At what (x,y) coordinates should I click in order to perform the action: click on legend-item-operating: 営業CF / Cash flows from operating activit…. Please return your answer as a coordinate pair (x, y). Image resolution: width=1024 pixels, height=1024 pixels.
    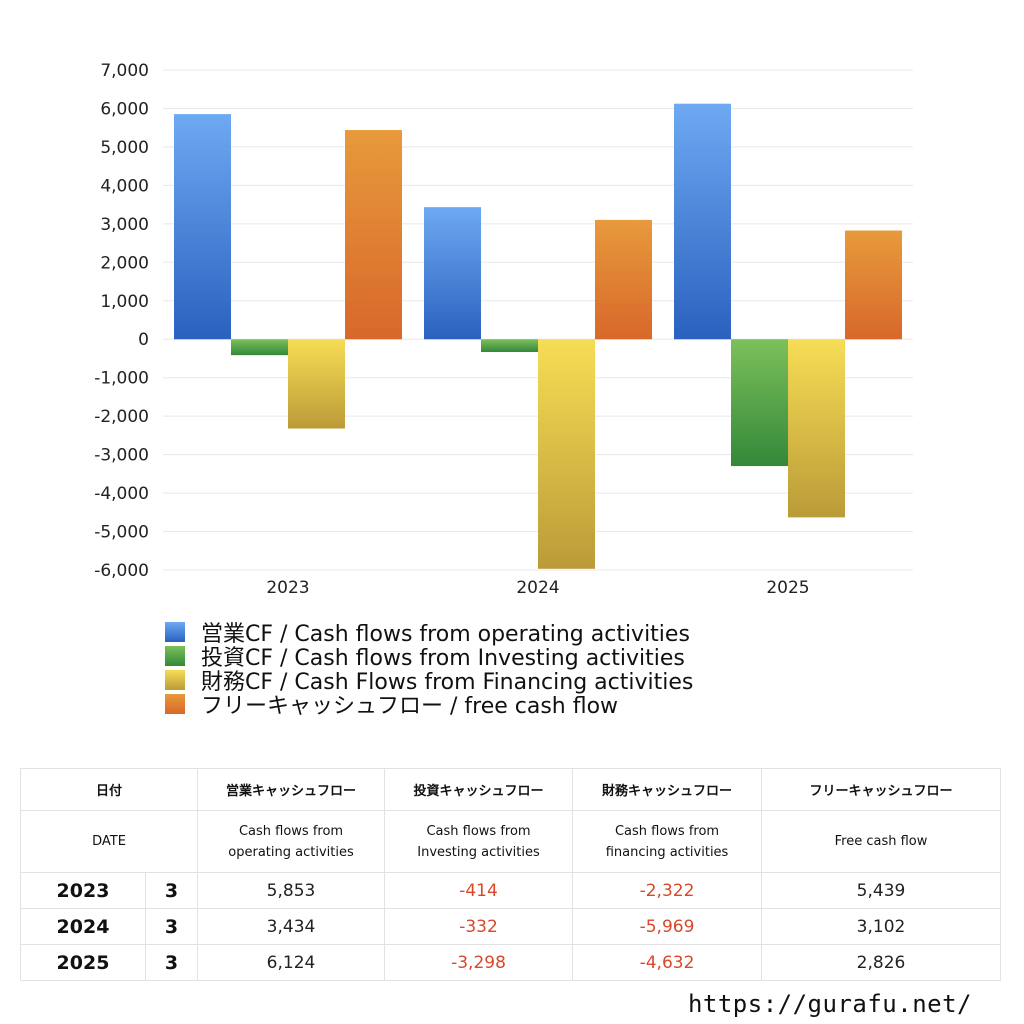
    Looking at the image, I should click on (429, 633).